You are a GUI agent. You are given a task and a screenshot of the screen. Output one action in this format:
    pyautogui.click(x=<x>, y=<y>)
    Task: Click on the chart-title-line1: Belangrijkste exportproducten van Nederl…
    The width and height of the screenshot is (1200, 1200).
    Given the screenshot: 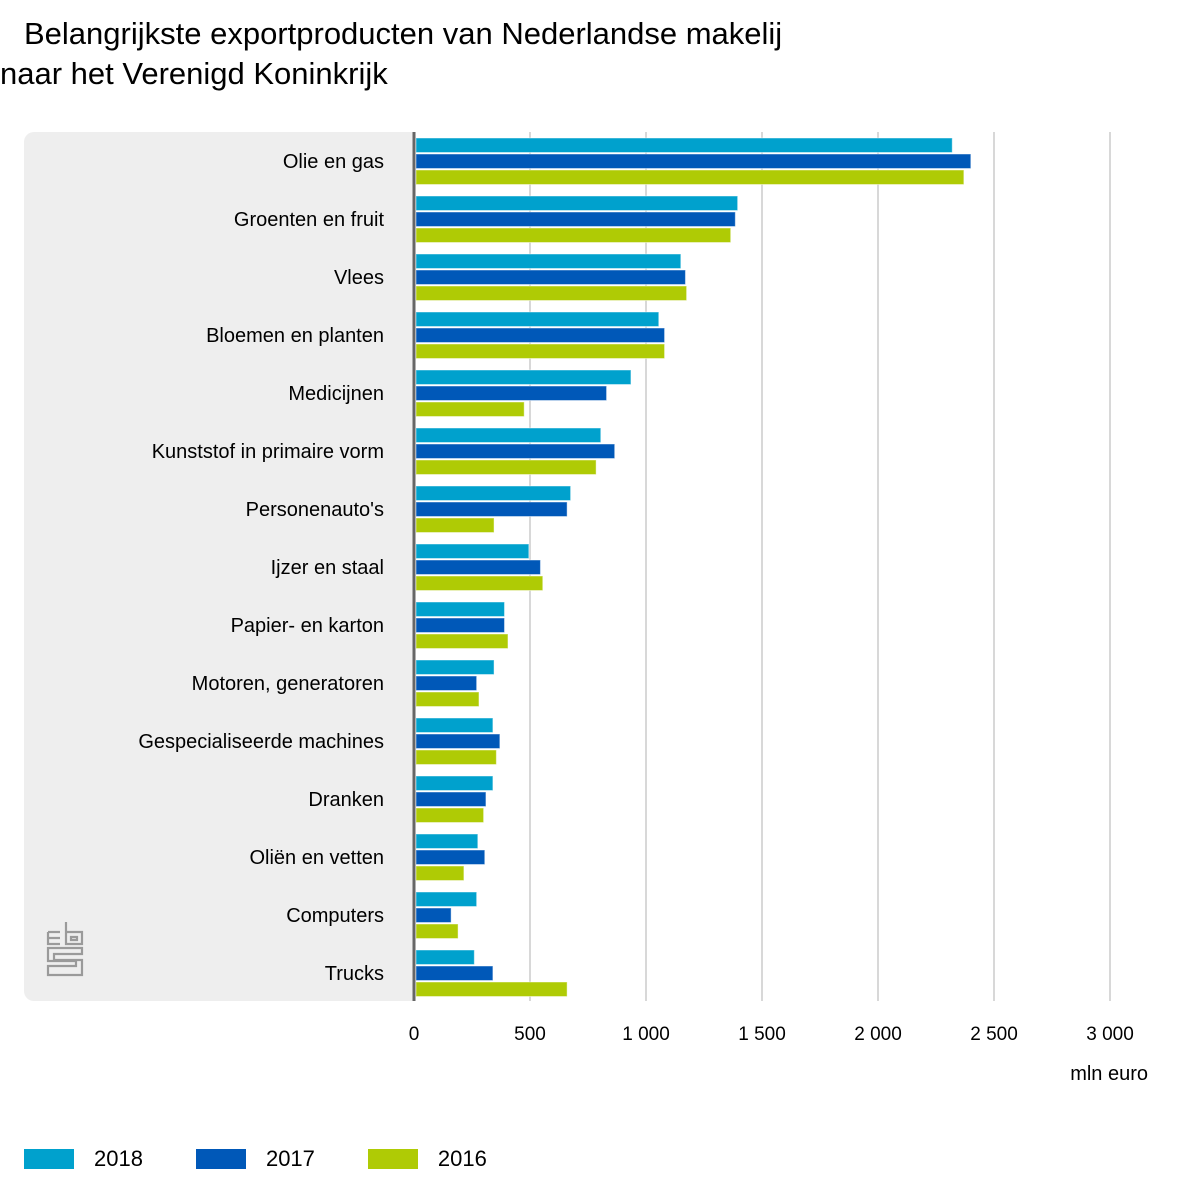 What is the action you would take?
    pyautogui.click(x=403, y=33)
    